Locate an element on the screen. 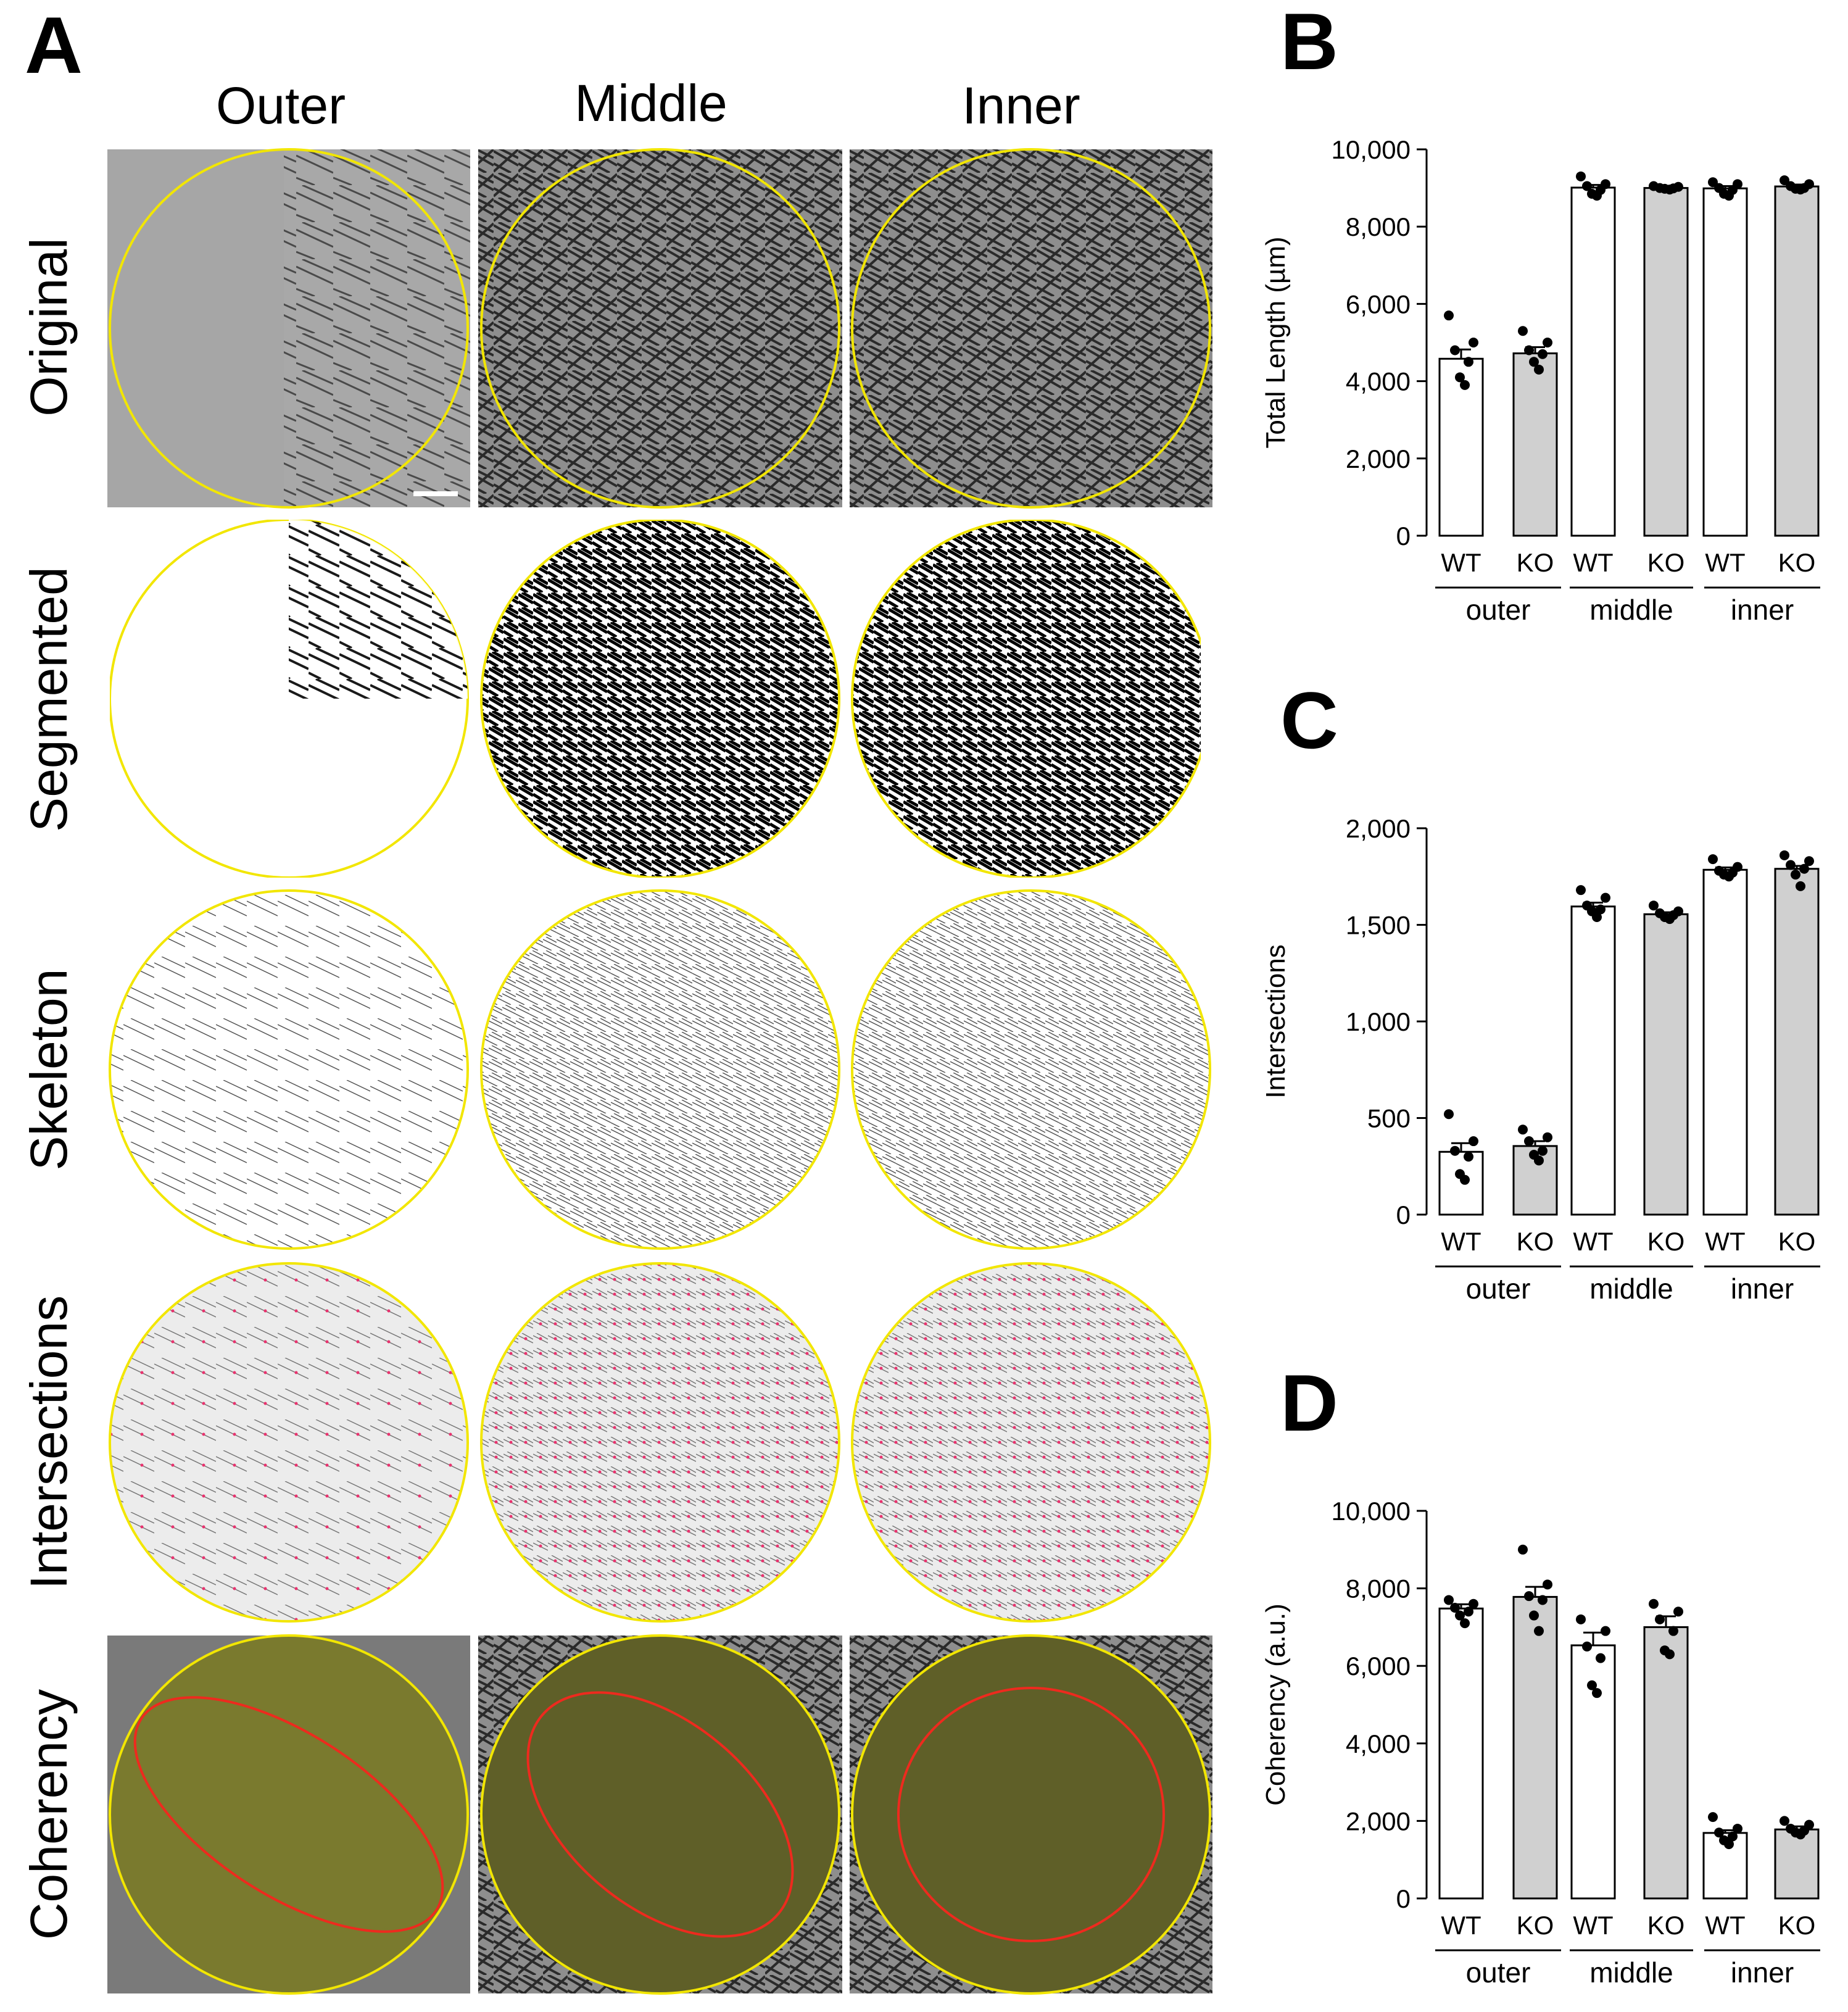 Image resolution: width=1848 pixels, height=2012 pixels. row-skeleton is located at coordinates (660, 1069).